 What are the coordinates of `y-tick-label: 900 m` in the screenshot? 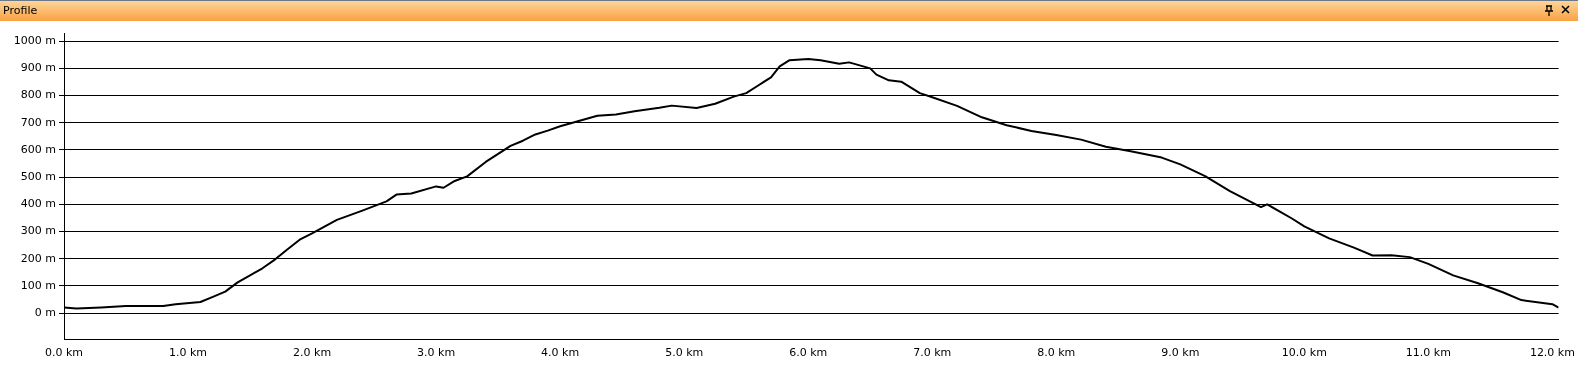 It's located at (38, 68).